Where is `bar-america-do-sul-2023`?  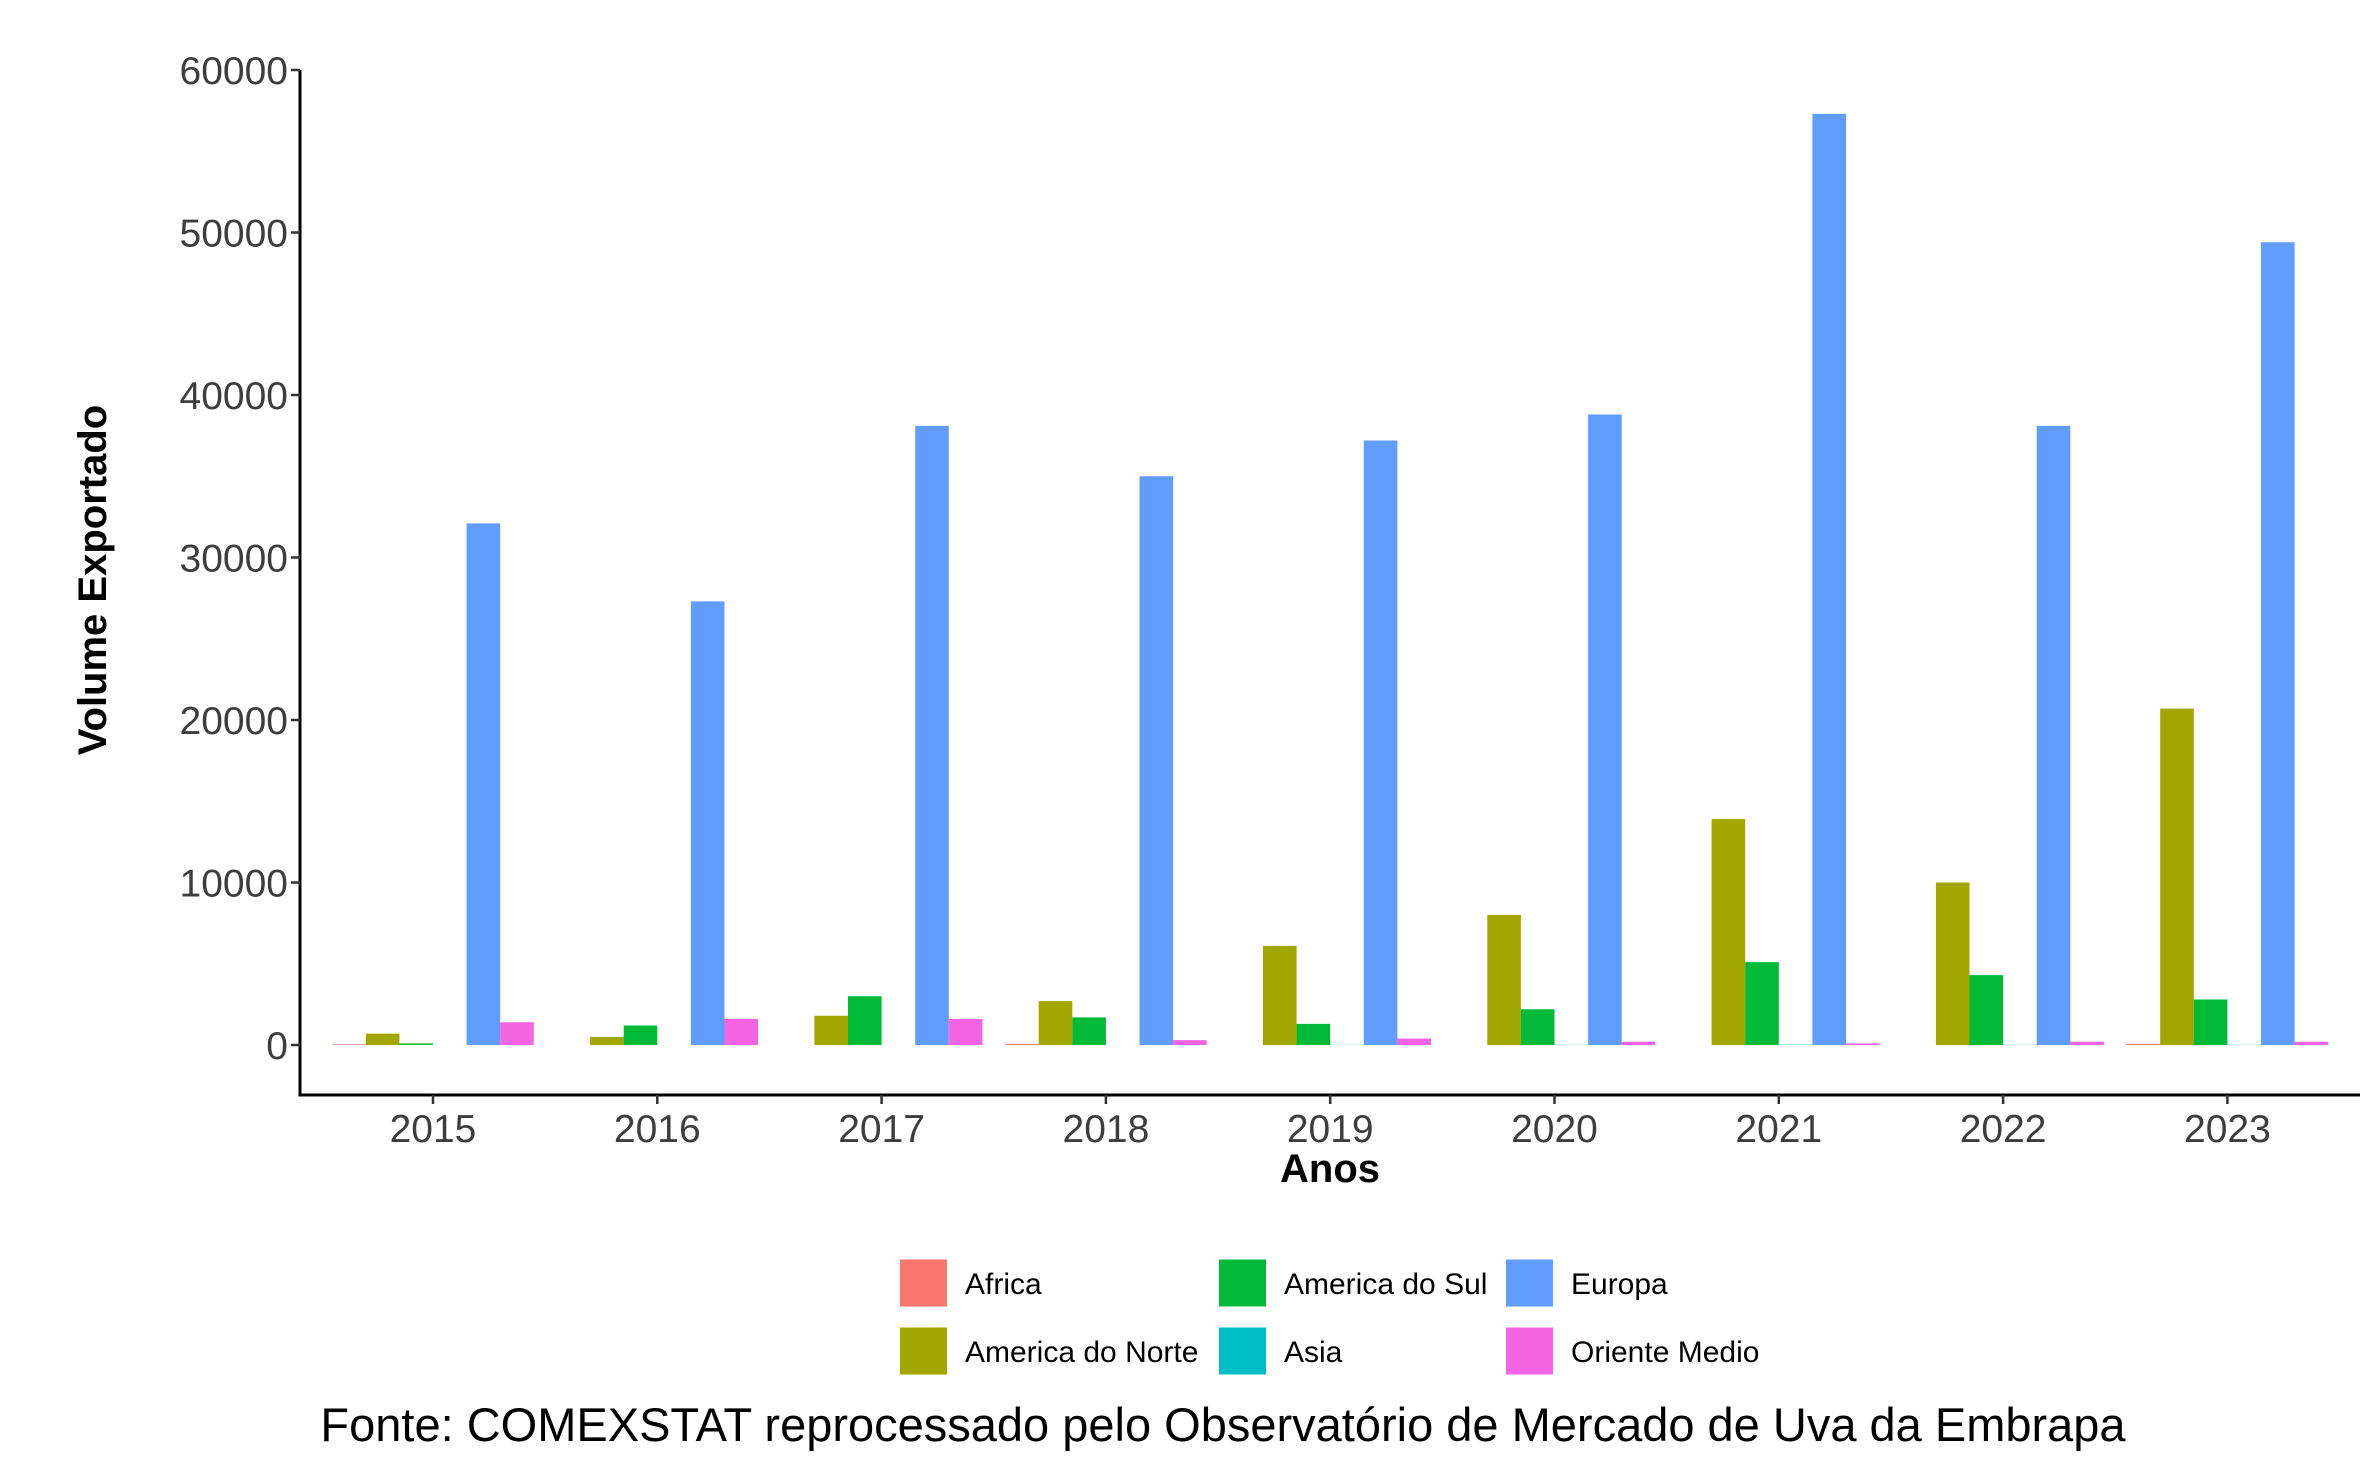
bar-america-do-sul-2023 is located at coordinates (2210, 1022).